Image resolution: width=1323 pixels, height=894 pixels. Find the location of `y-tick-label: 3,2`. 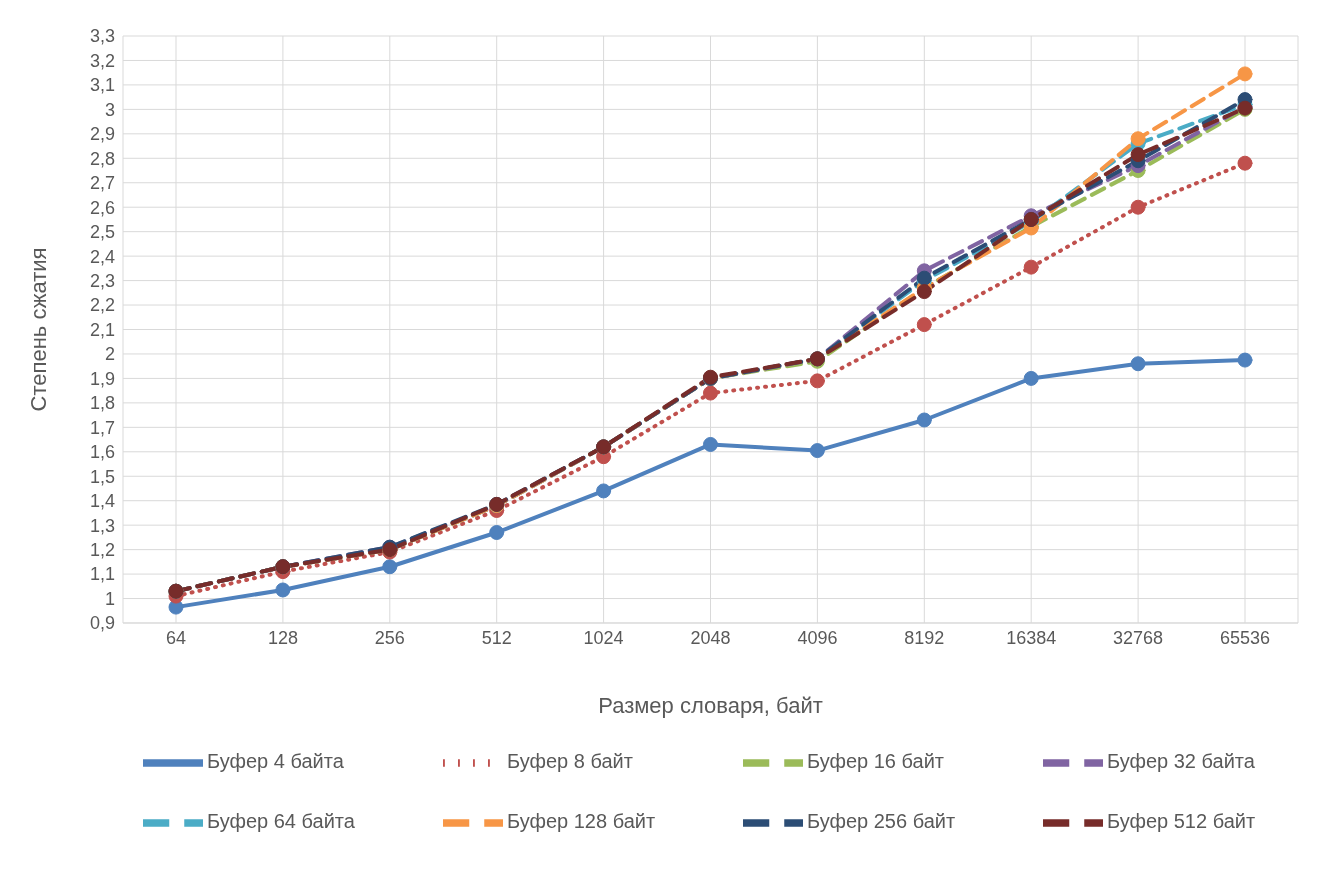

y-tick-label: 3,2 is located at coordinates (102, 60).